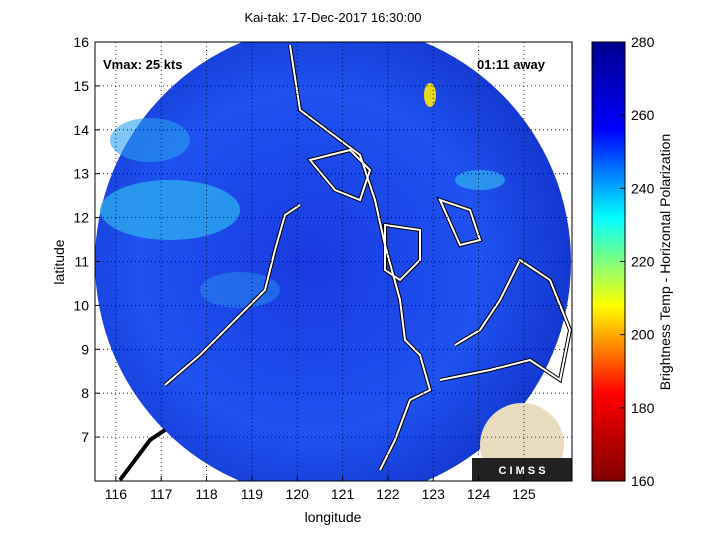 This screenshot has height=545, width=720. What do you see at coordinates (298, 494) in the screenshot?
I see `x-tick-label: 120` at bounding box center [298, 494].